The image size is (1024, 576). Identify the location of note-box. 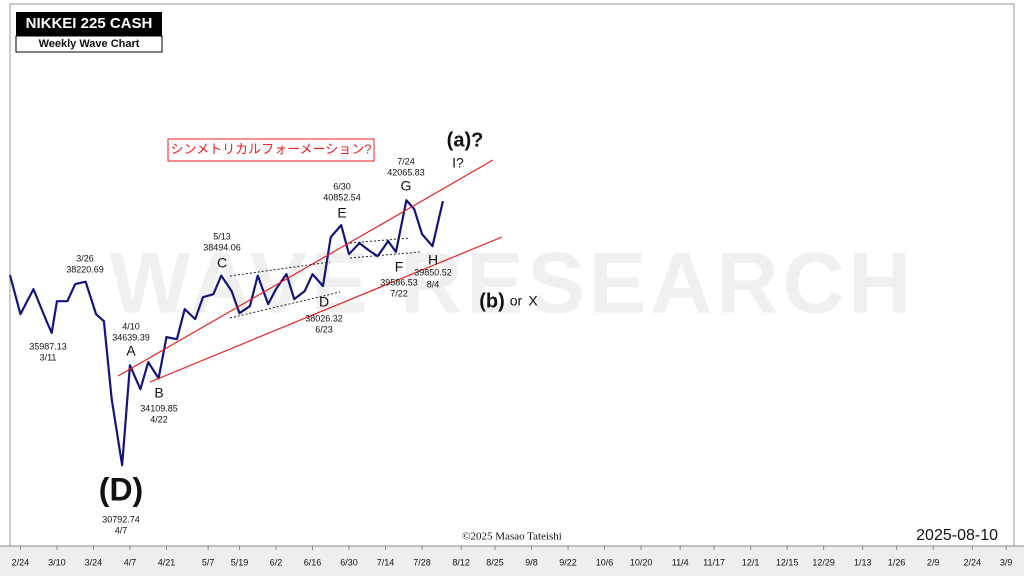
(271, 150).